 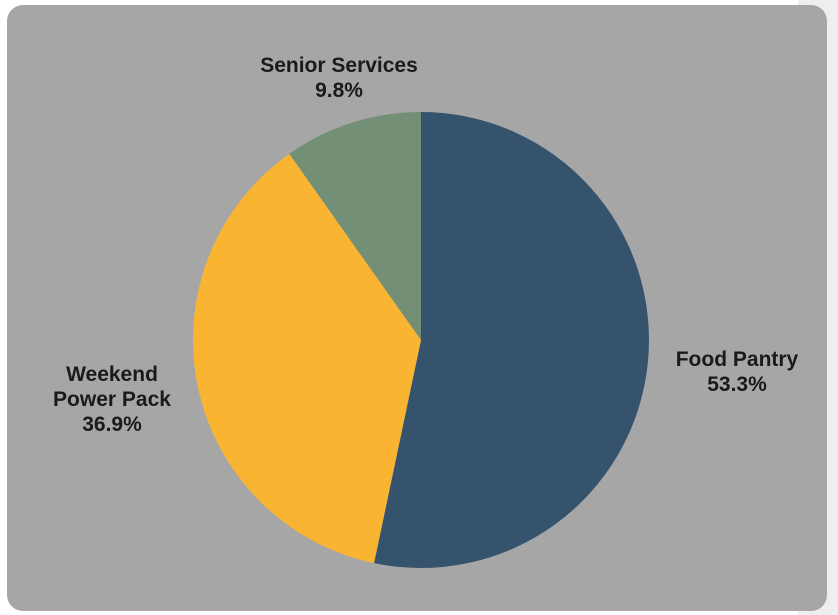 What do you see at coordinates (112, 374) in the screenshot?
I see `slice-name: Weekend` at bounding box center [112, 374].